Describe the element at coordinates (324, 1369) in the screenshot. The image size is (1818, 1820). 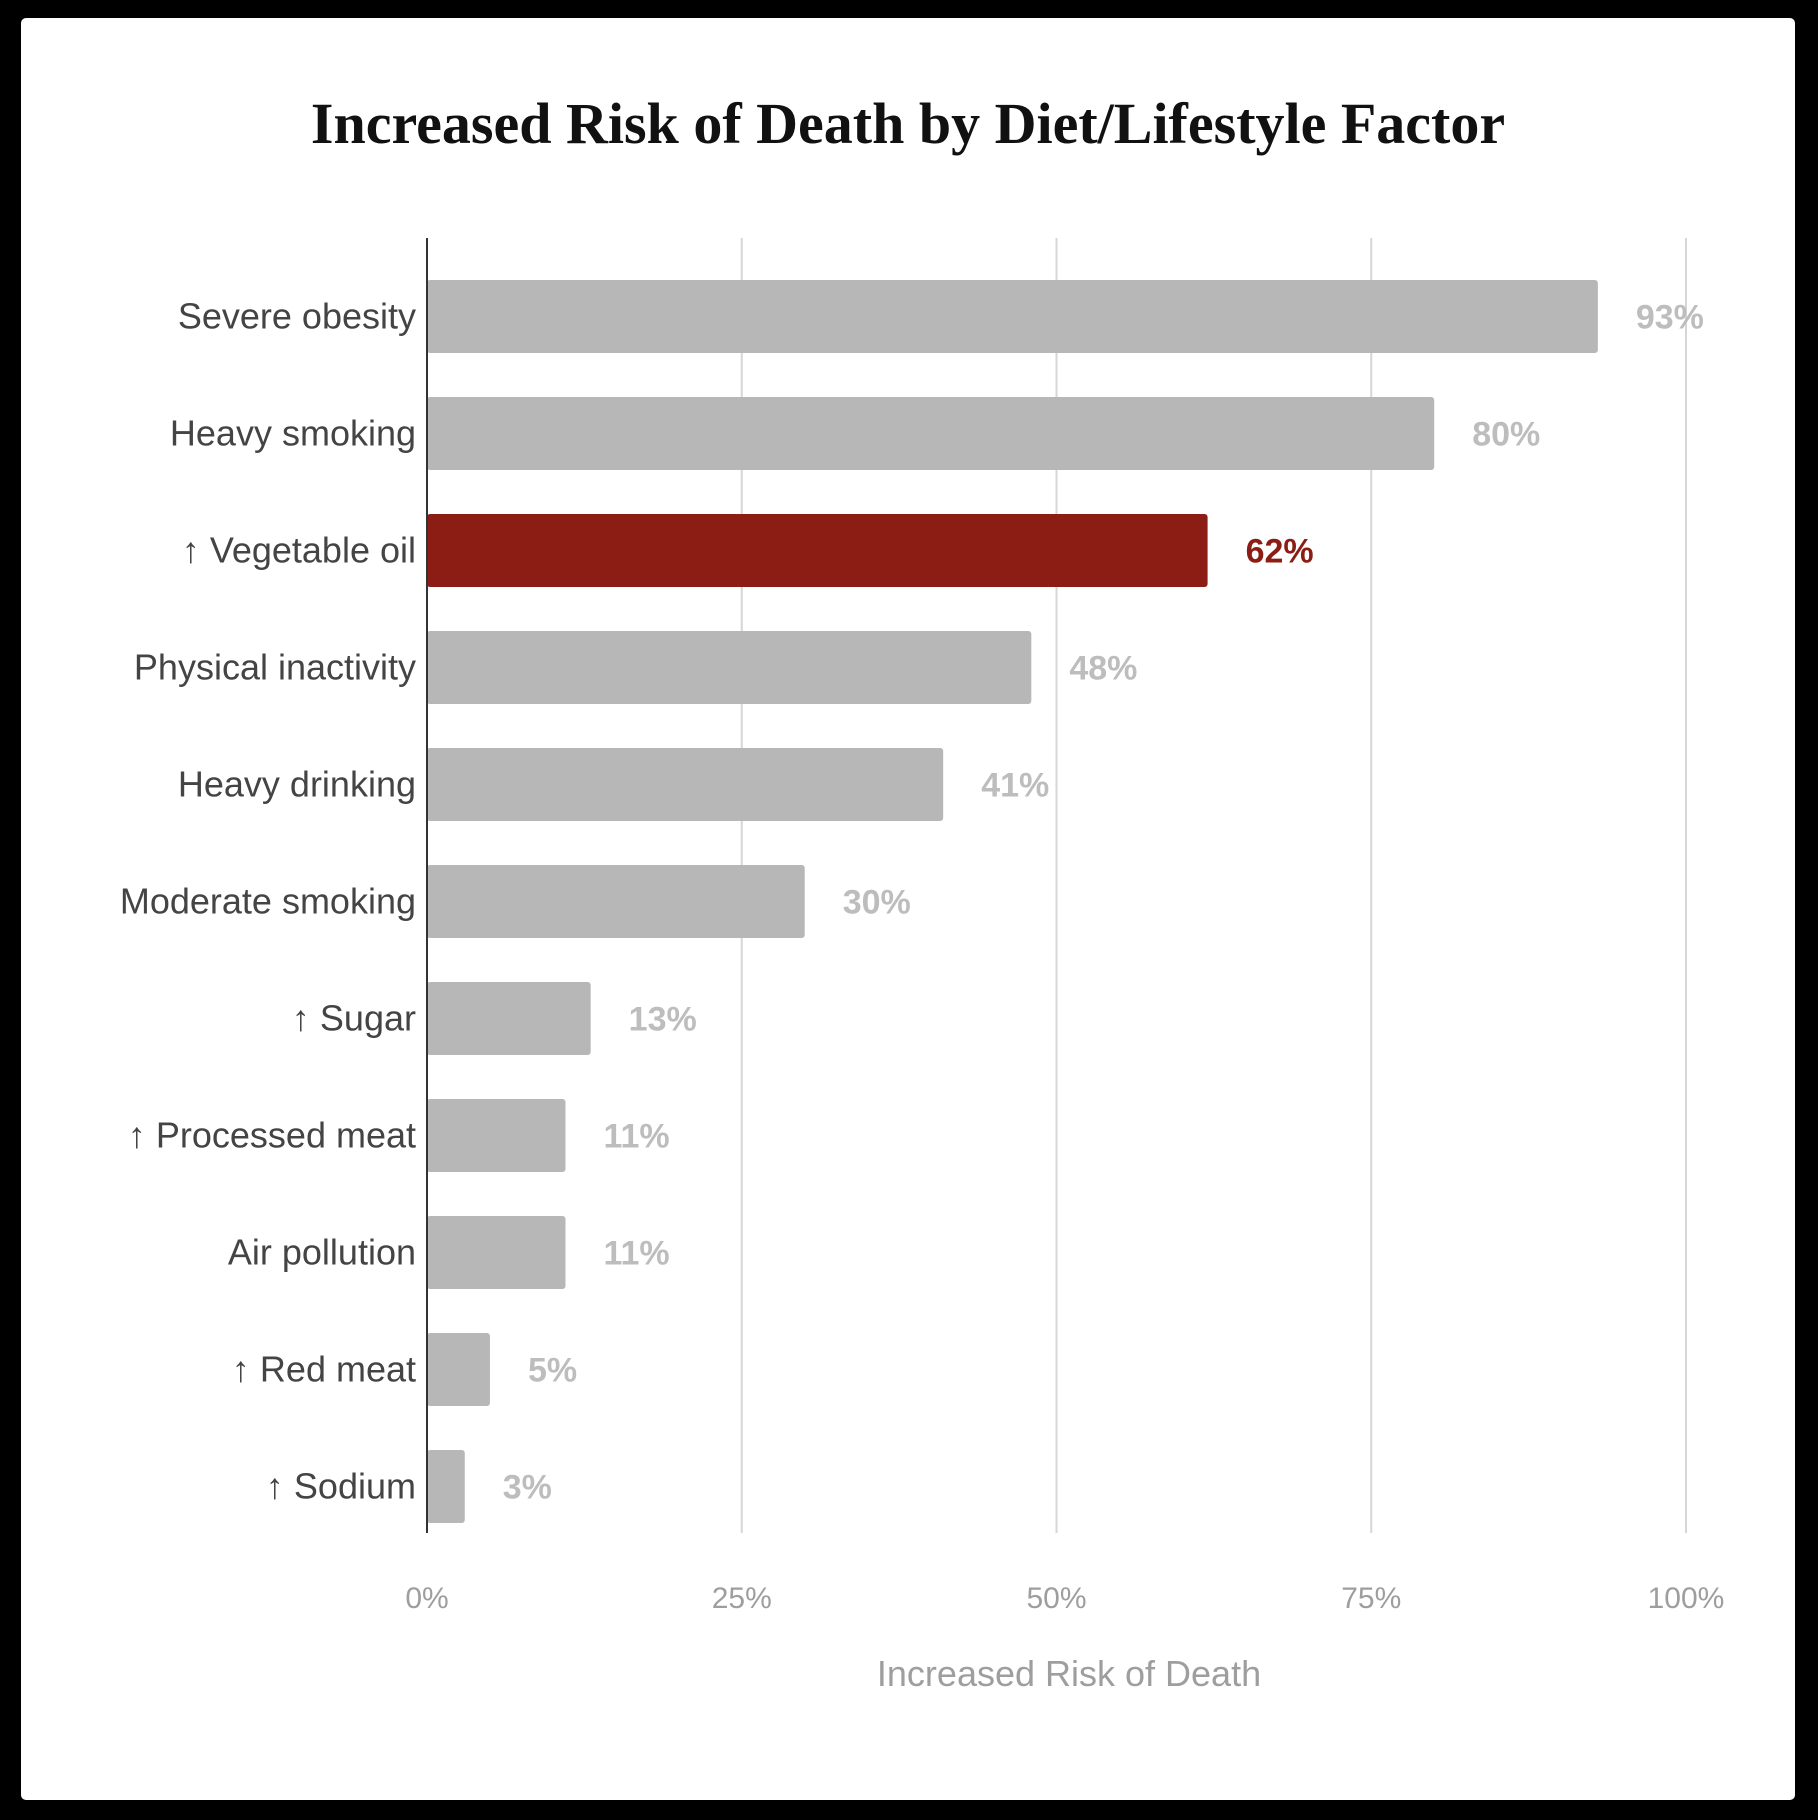
I see `category-label: ↑ Red meat` at that location.